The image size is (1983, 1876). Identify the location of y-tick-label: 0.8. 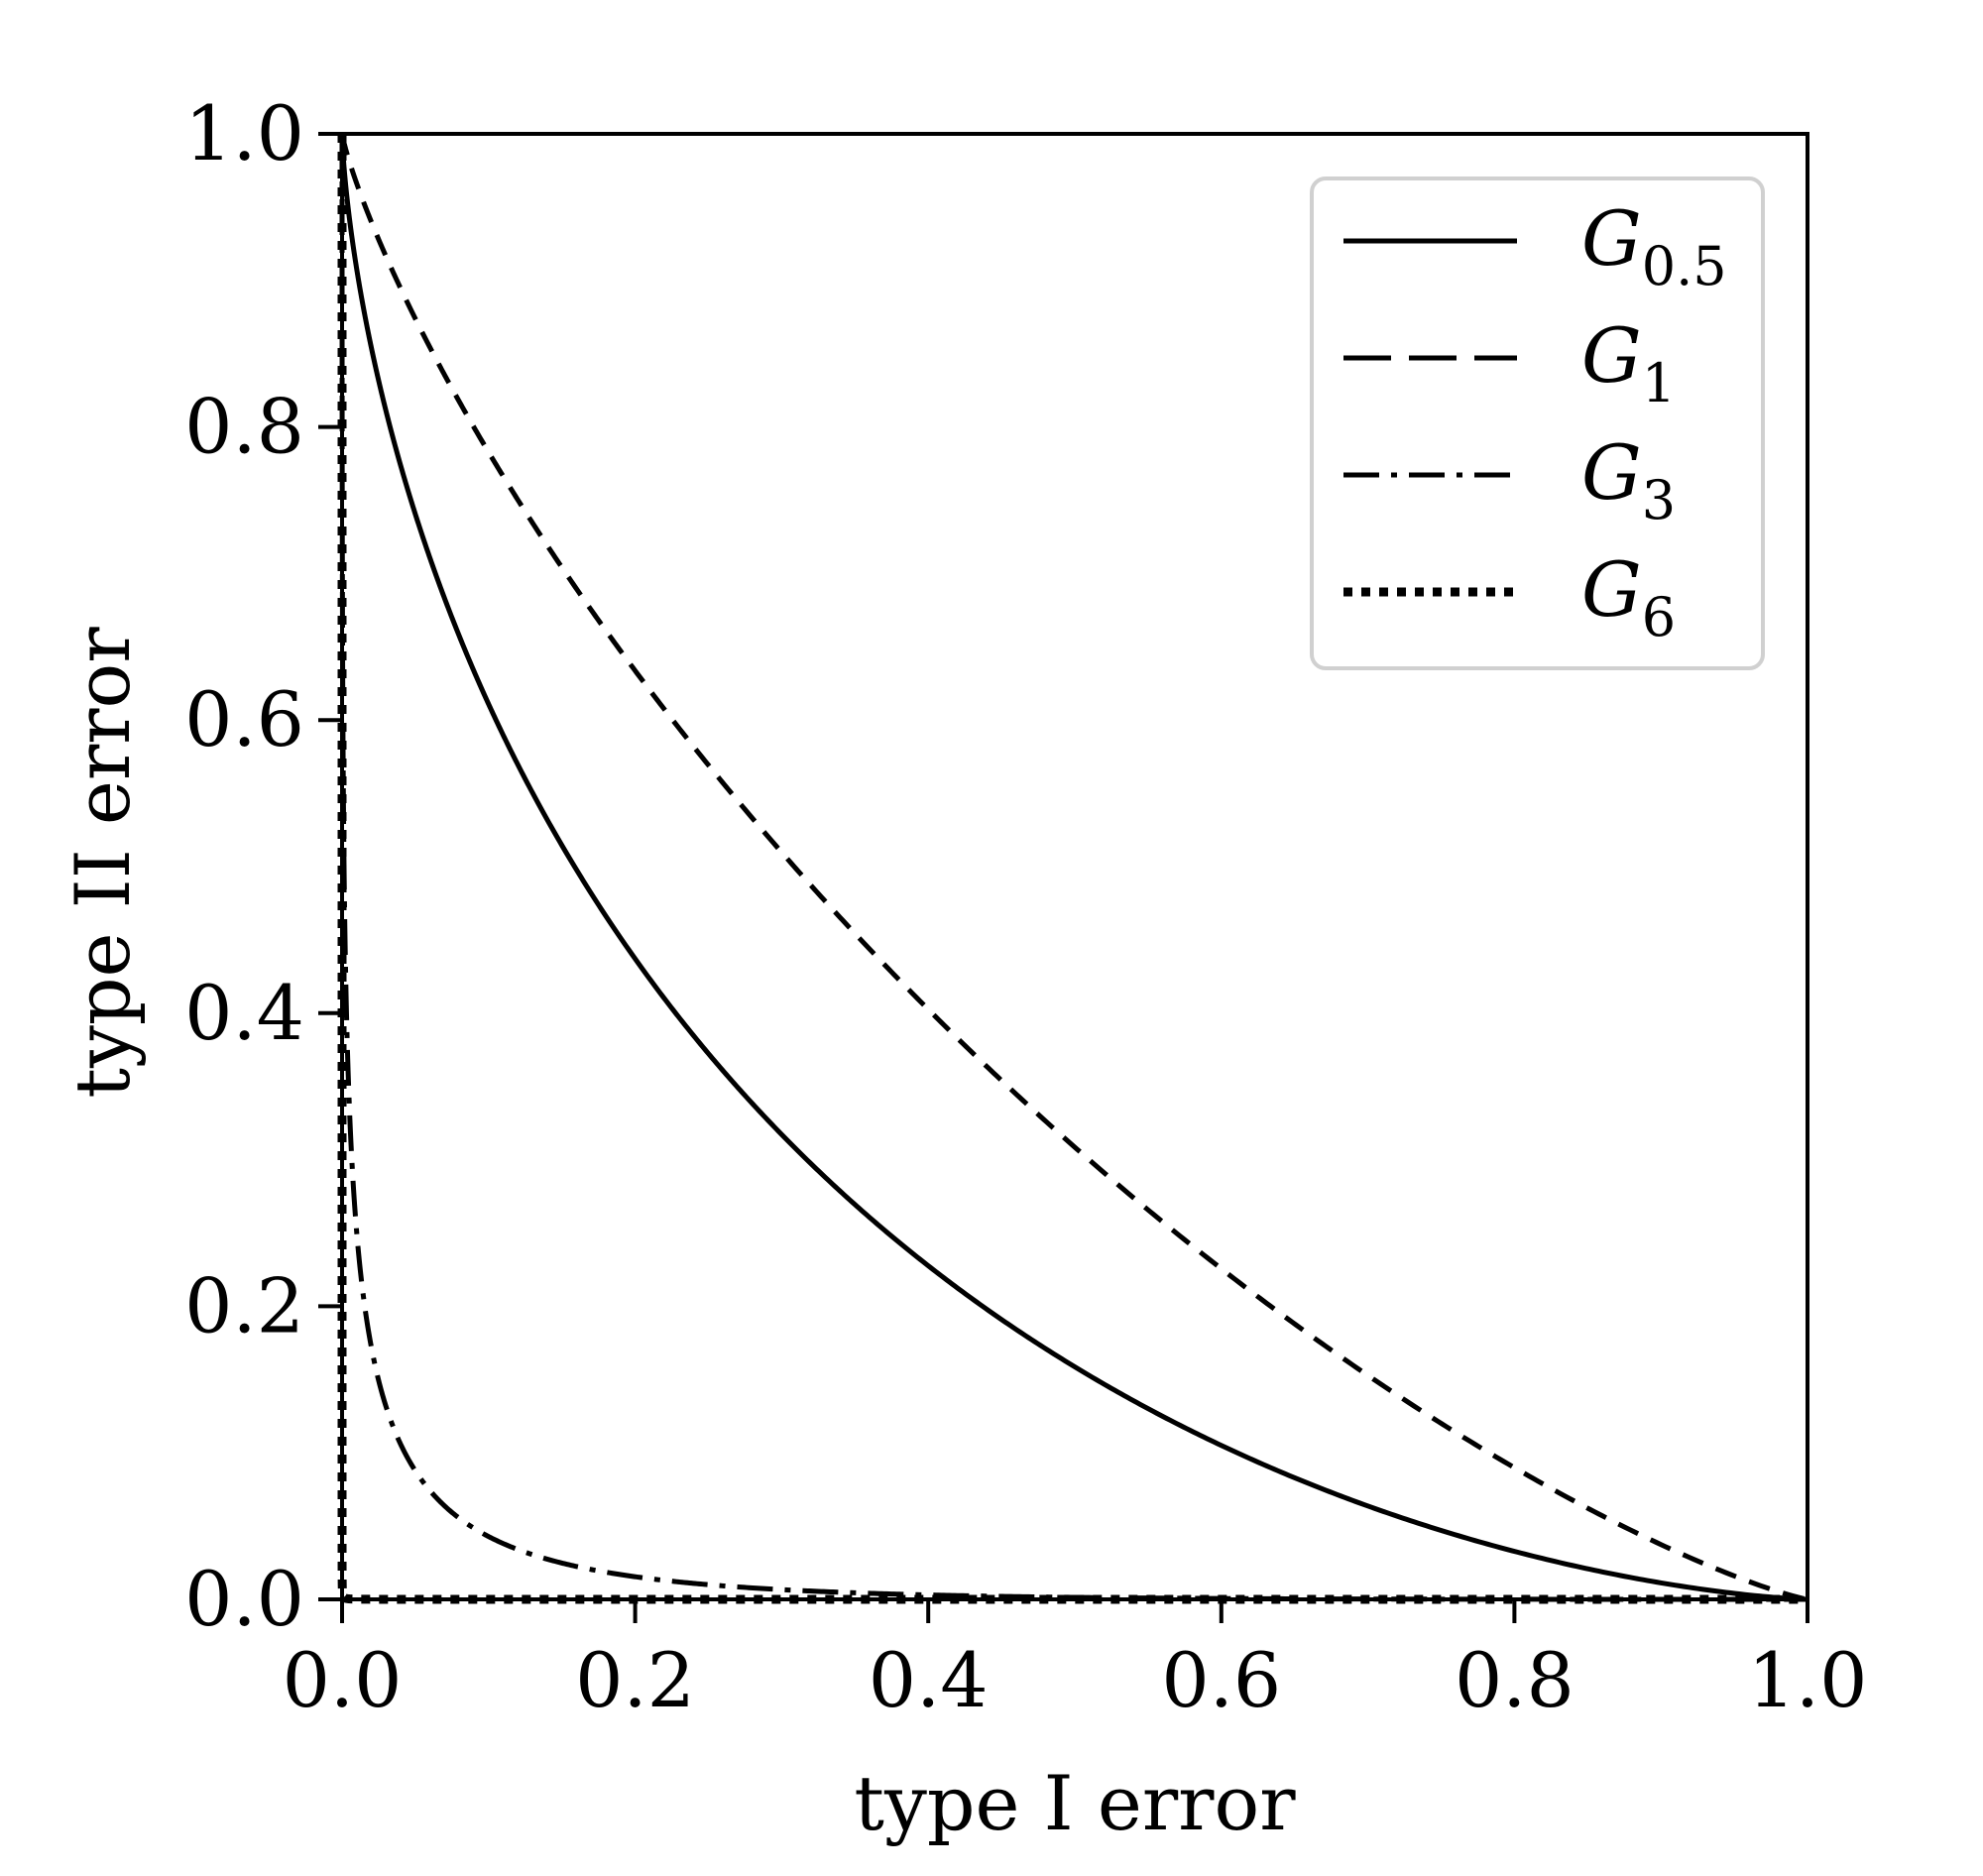
(244, 427).